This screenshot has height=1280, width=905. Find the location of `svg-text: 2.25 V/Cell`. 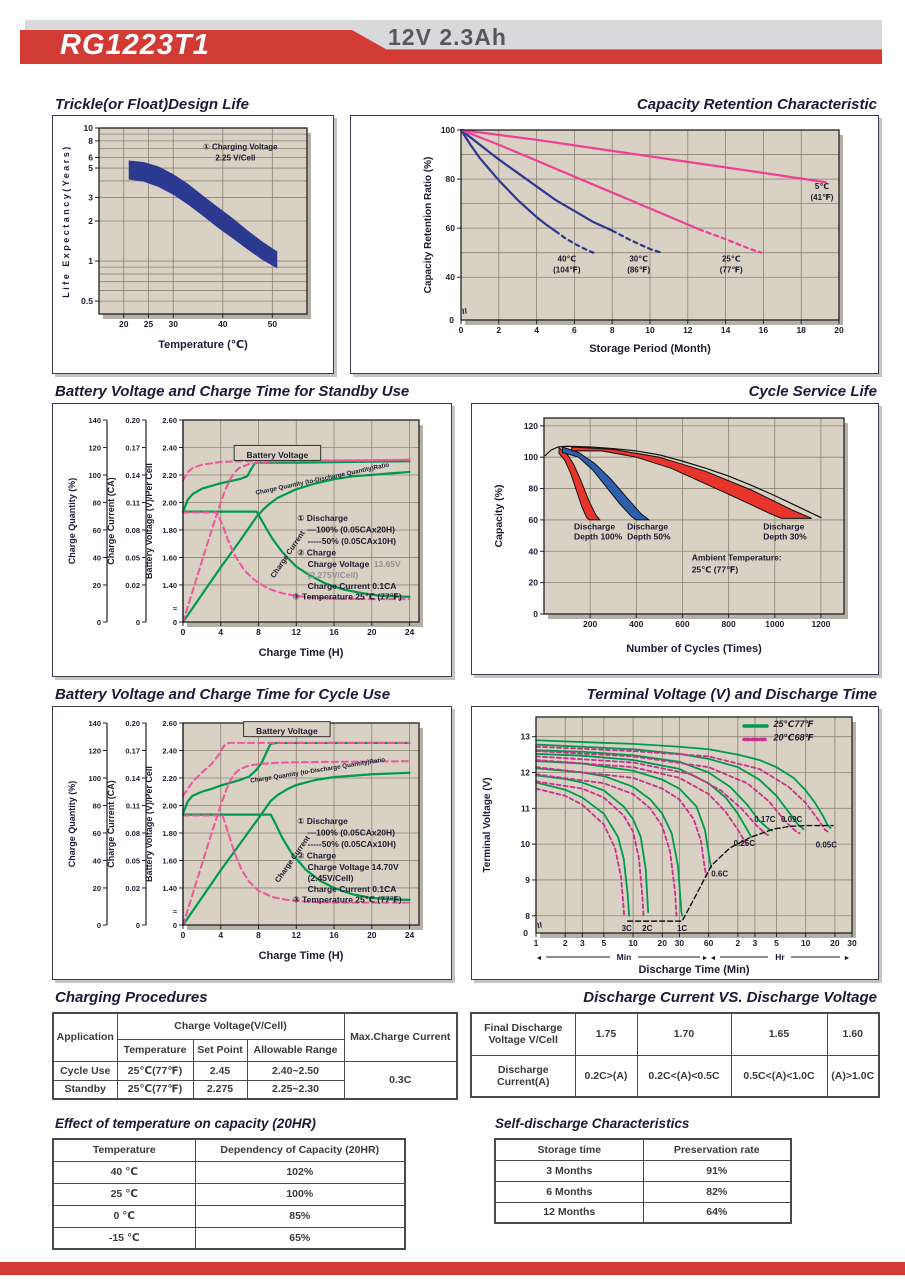

svg-text: 2.25 V/Cell is located at coordinates (235, 157).